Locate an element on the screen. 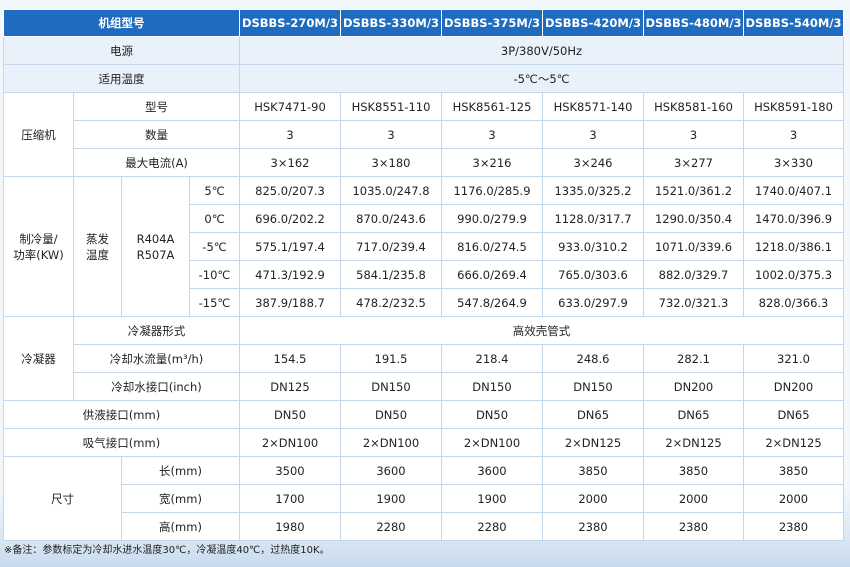 This screenshot has width=850, height=567. table-cell: HSK7471-90 is located at coordinates (290, 106).